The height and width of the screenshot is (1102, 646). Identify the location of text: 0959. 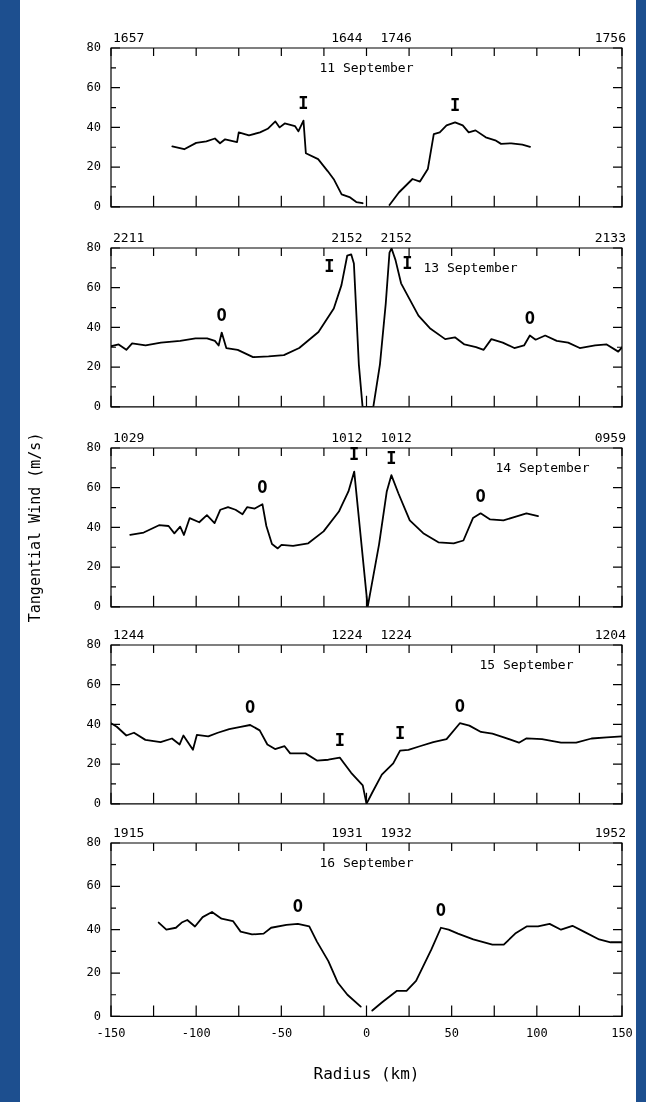
(610, 437).